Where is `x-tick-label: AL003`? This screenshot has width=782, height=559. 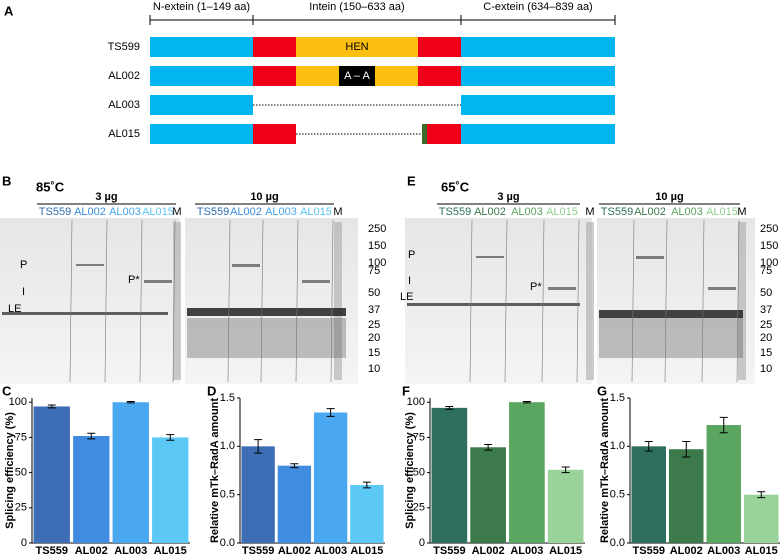 x-tick-label: AL003 is located at coordinates (330, 551).